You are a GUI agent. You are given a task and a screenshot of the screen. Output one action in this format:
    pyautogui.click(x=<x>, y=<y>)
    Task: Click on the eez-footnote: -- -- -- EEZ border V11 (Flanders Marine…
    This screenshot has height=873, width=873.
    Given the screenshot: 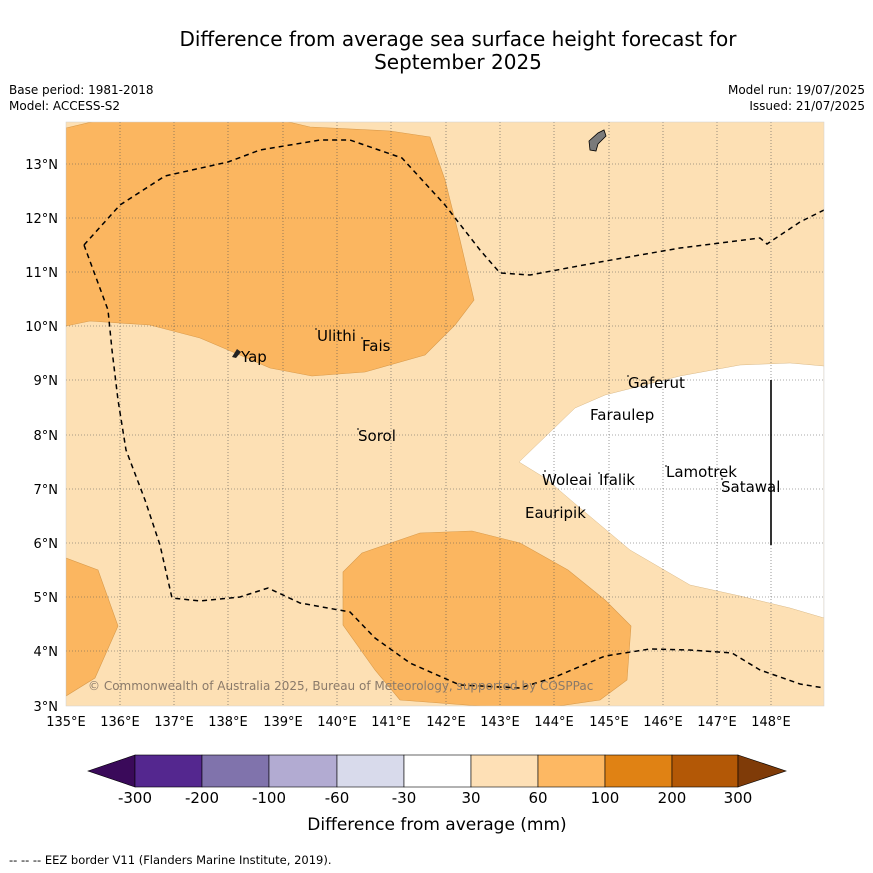 What is the action you would take?
    pyautogui.click(x=170, y=860)
    